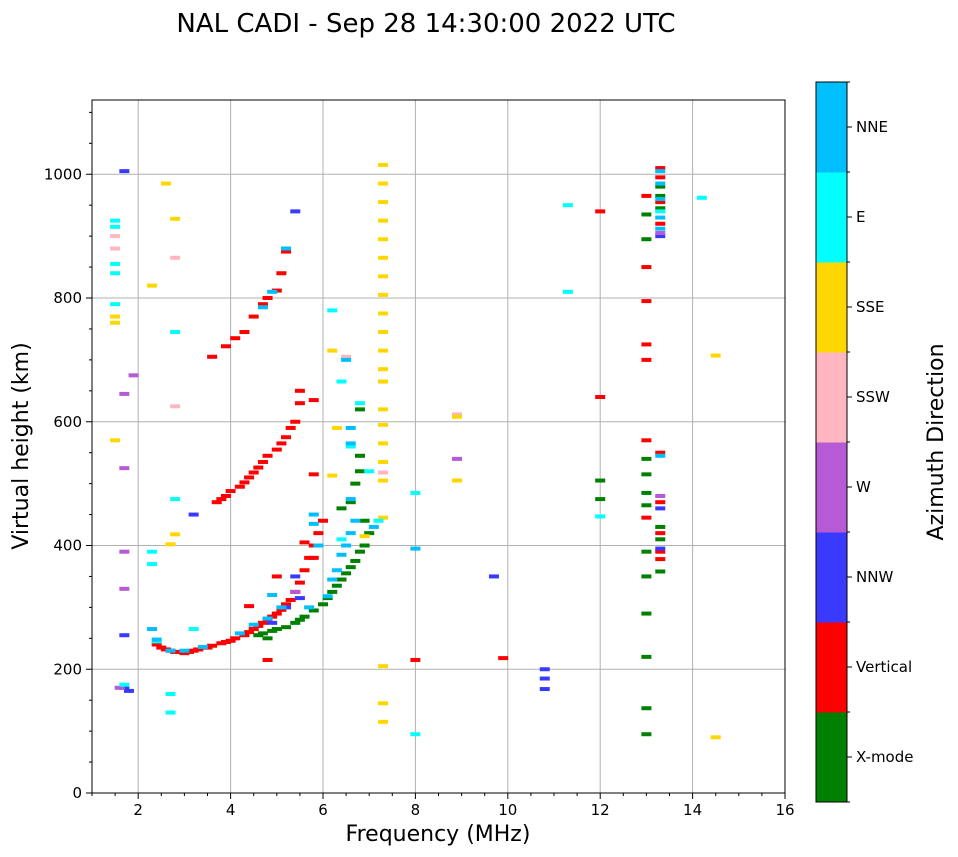  I want to click on x-tick-label: 6, so click(323, 810).